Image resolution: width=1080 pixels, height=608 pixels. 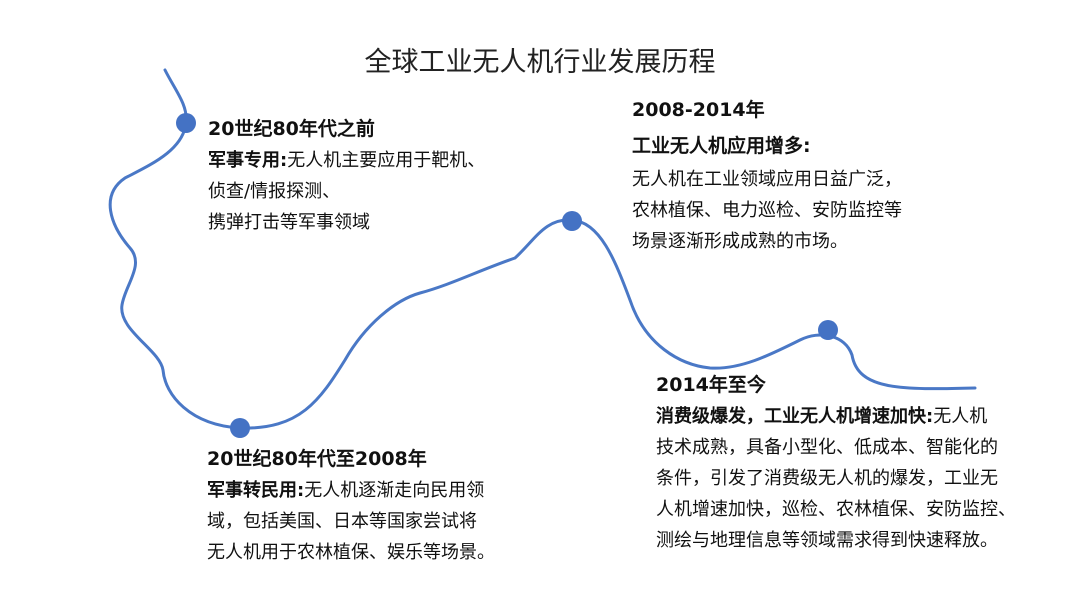 What do you see at coordinates (248, 160) in the screenshot?
I see `milestone-label: 军事专用:` at bounding box center [248, 160].